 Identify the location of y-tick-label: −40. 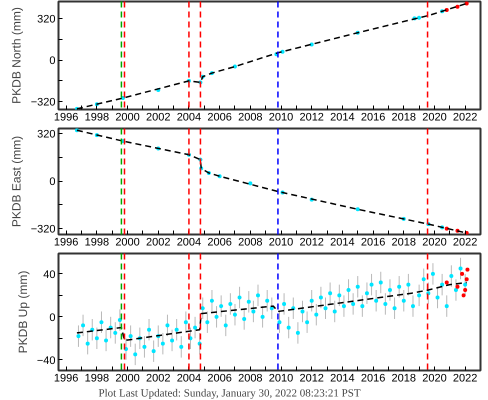
(46, 360).